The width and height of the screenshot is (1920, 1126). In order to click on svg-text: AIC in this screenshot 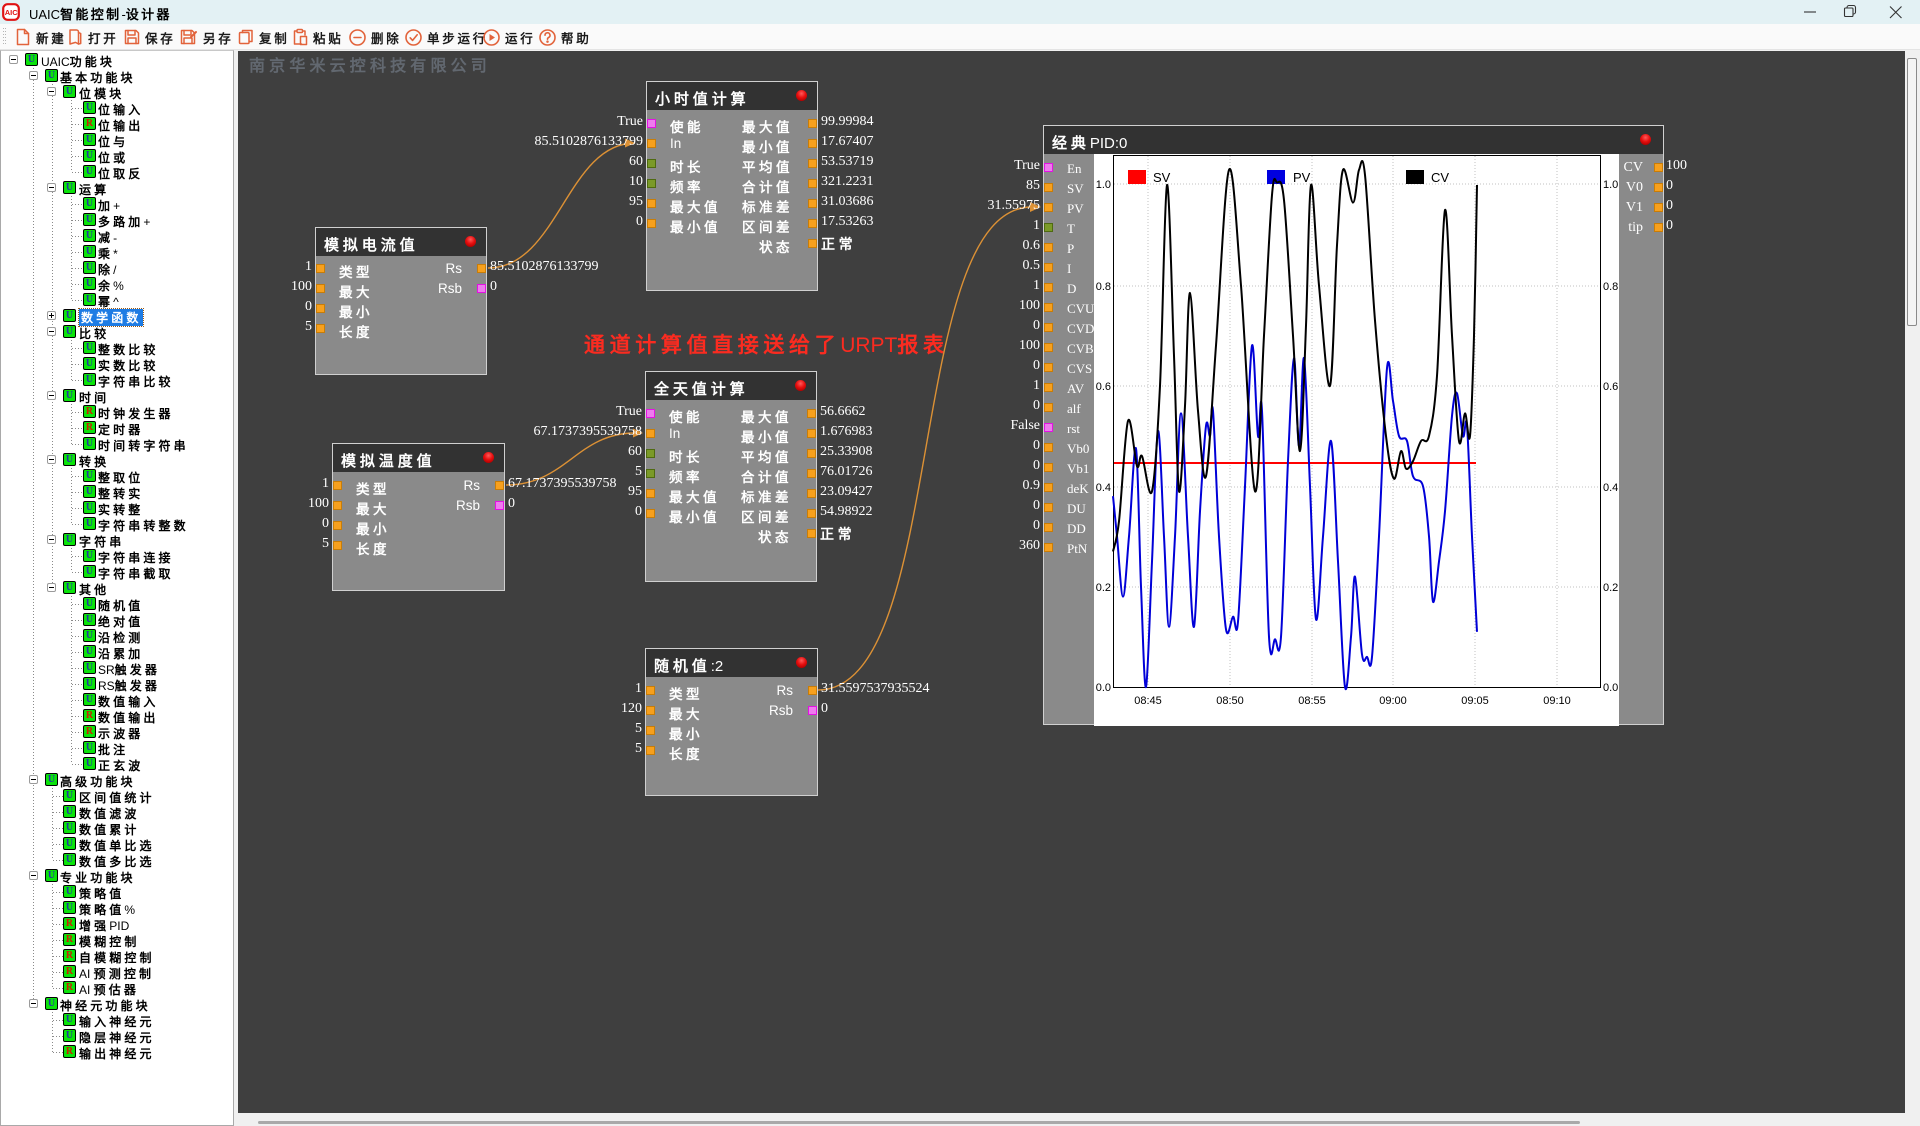, I will do `click(12, 12)`.